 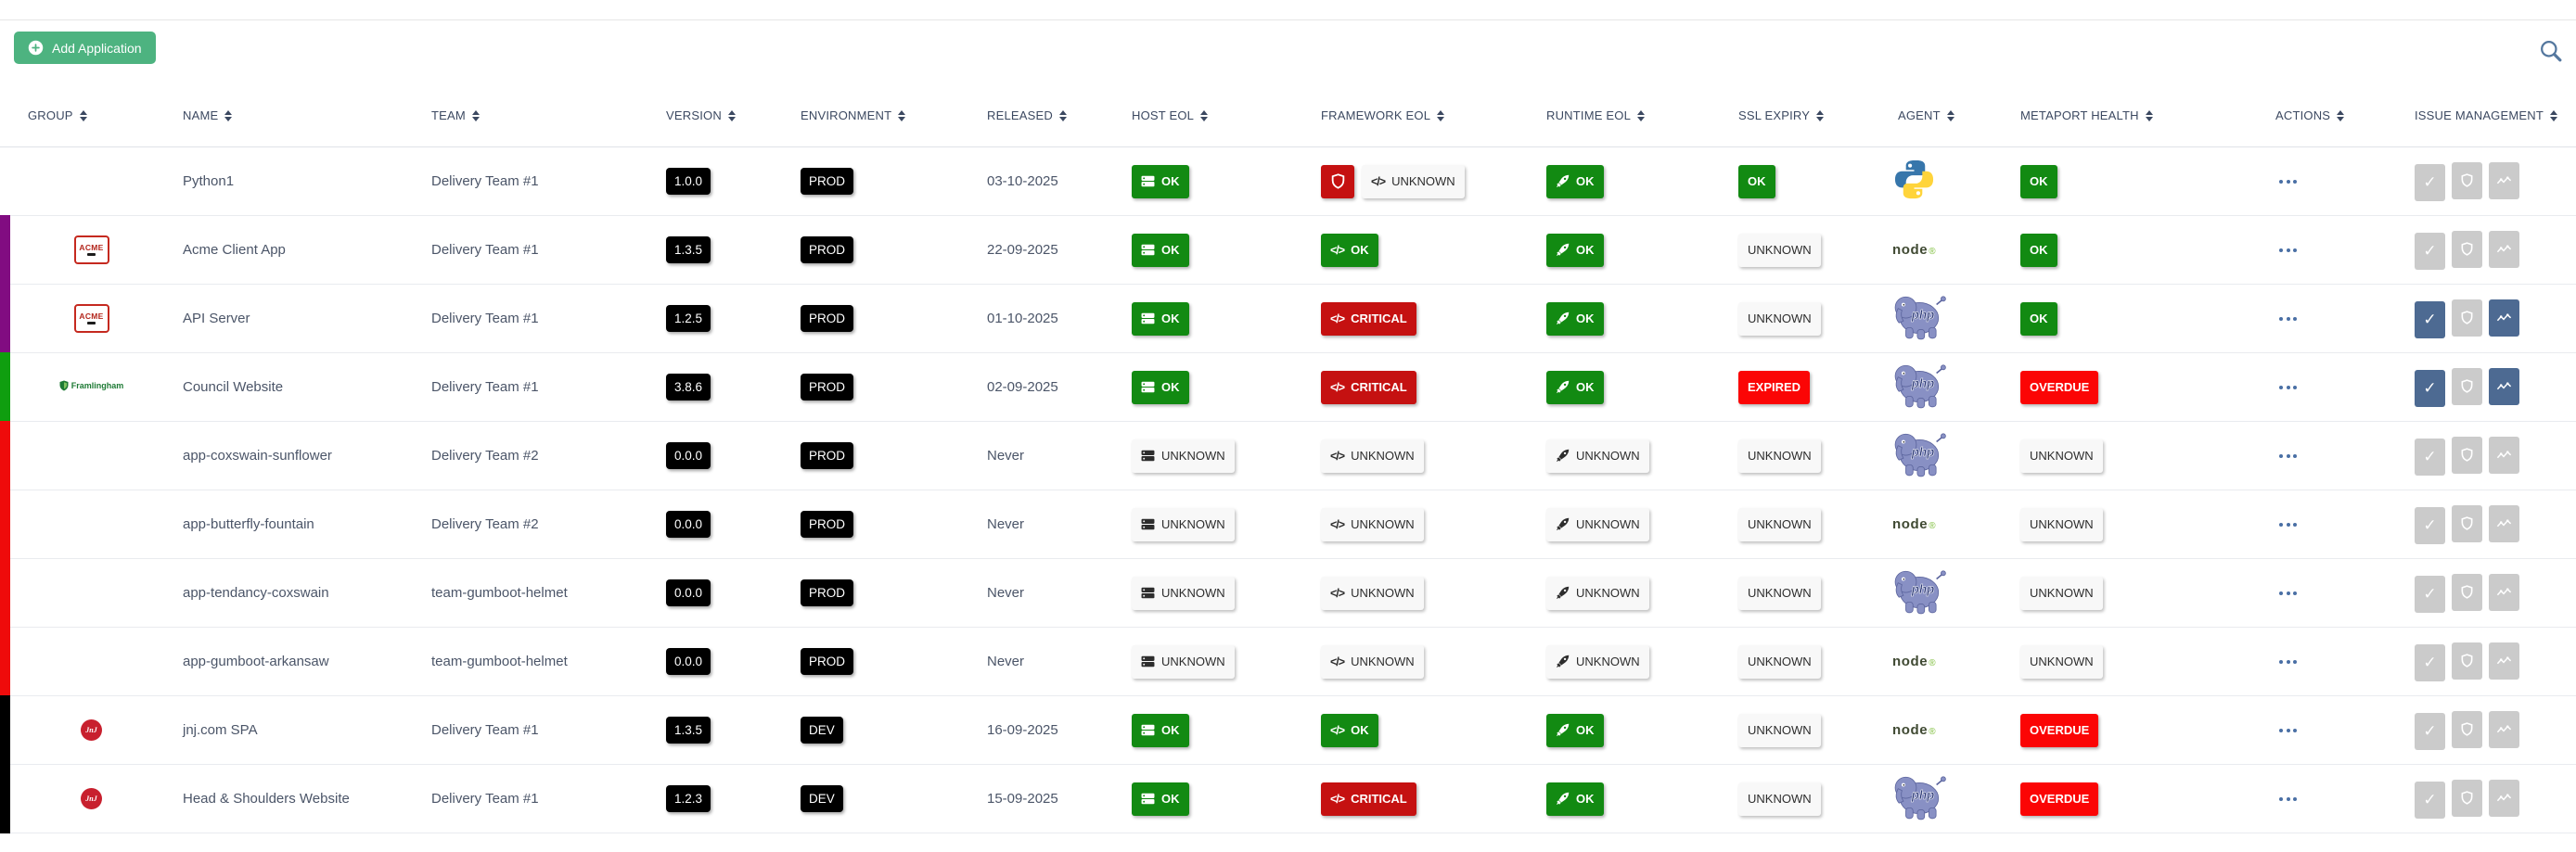 What do you see at coordinates (1615, 115) in the screenshot?
I see `column-header-runtime_eol: RUNTIME EOL` at bounding box center [1615, 115].